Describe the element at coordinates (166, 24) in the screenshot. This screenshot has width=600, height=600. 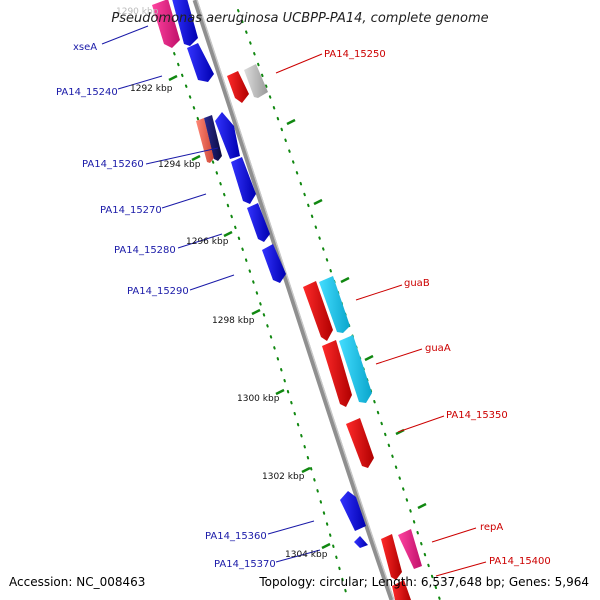
I see `gene-xseA` at that location.